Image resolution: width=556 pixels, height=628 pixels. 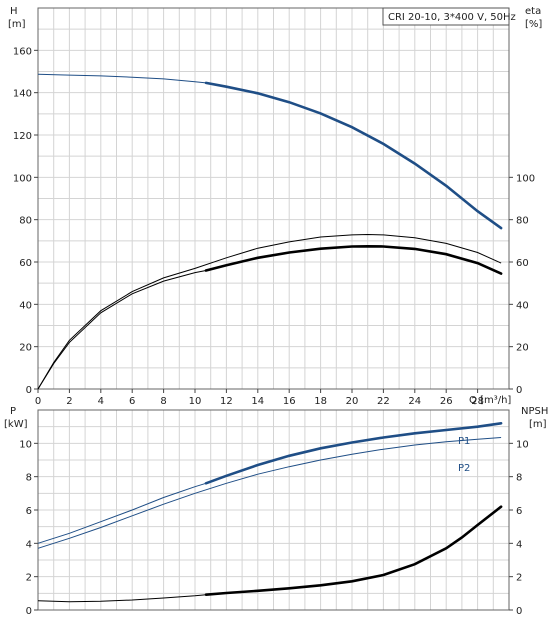 What do you see at coordinates (122, 513) in the screenshot?
I see `curve-p1-thin` at bounding box center [122, 513].